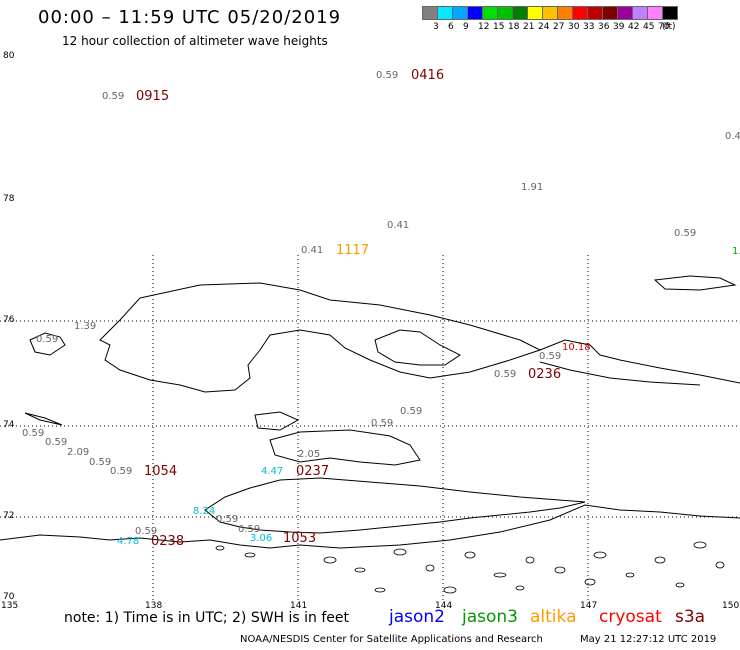 This screenshot has height=650, width=740. I want to click on coast-west-strip, so click(43, 419).